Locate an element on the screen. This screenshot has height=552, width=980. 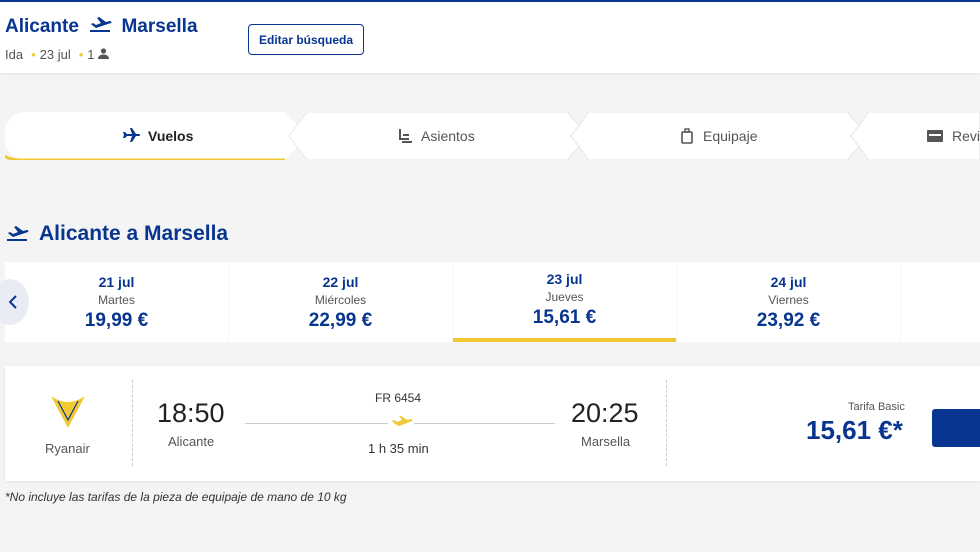
card-weekday: Martes is located at coordinates (116, 300).